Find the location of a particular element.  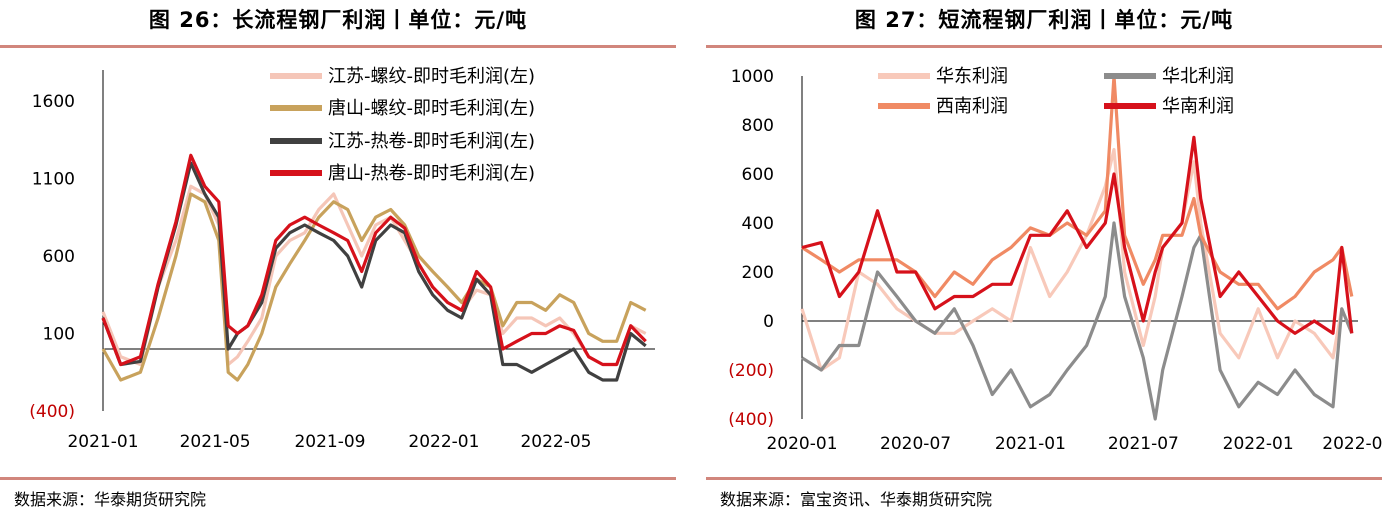

y-tick-label: 400 is located at coordinates (758, 224).